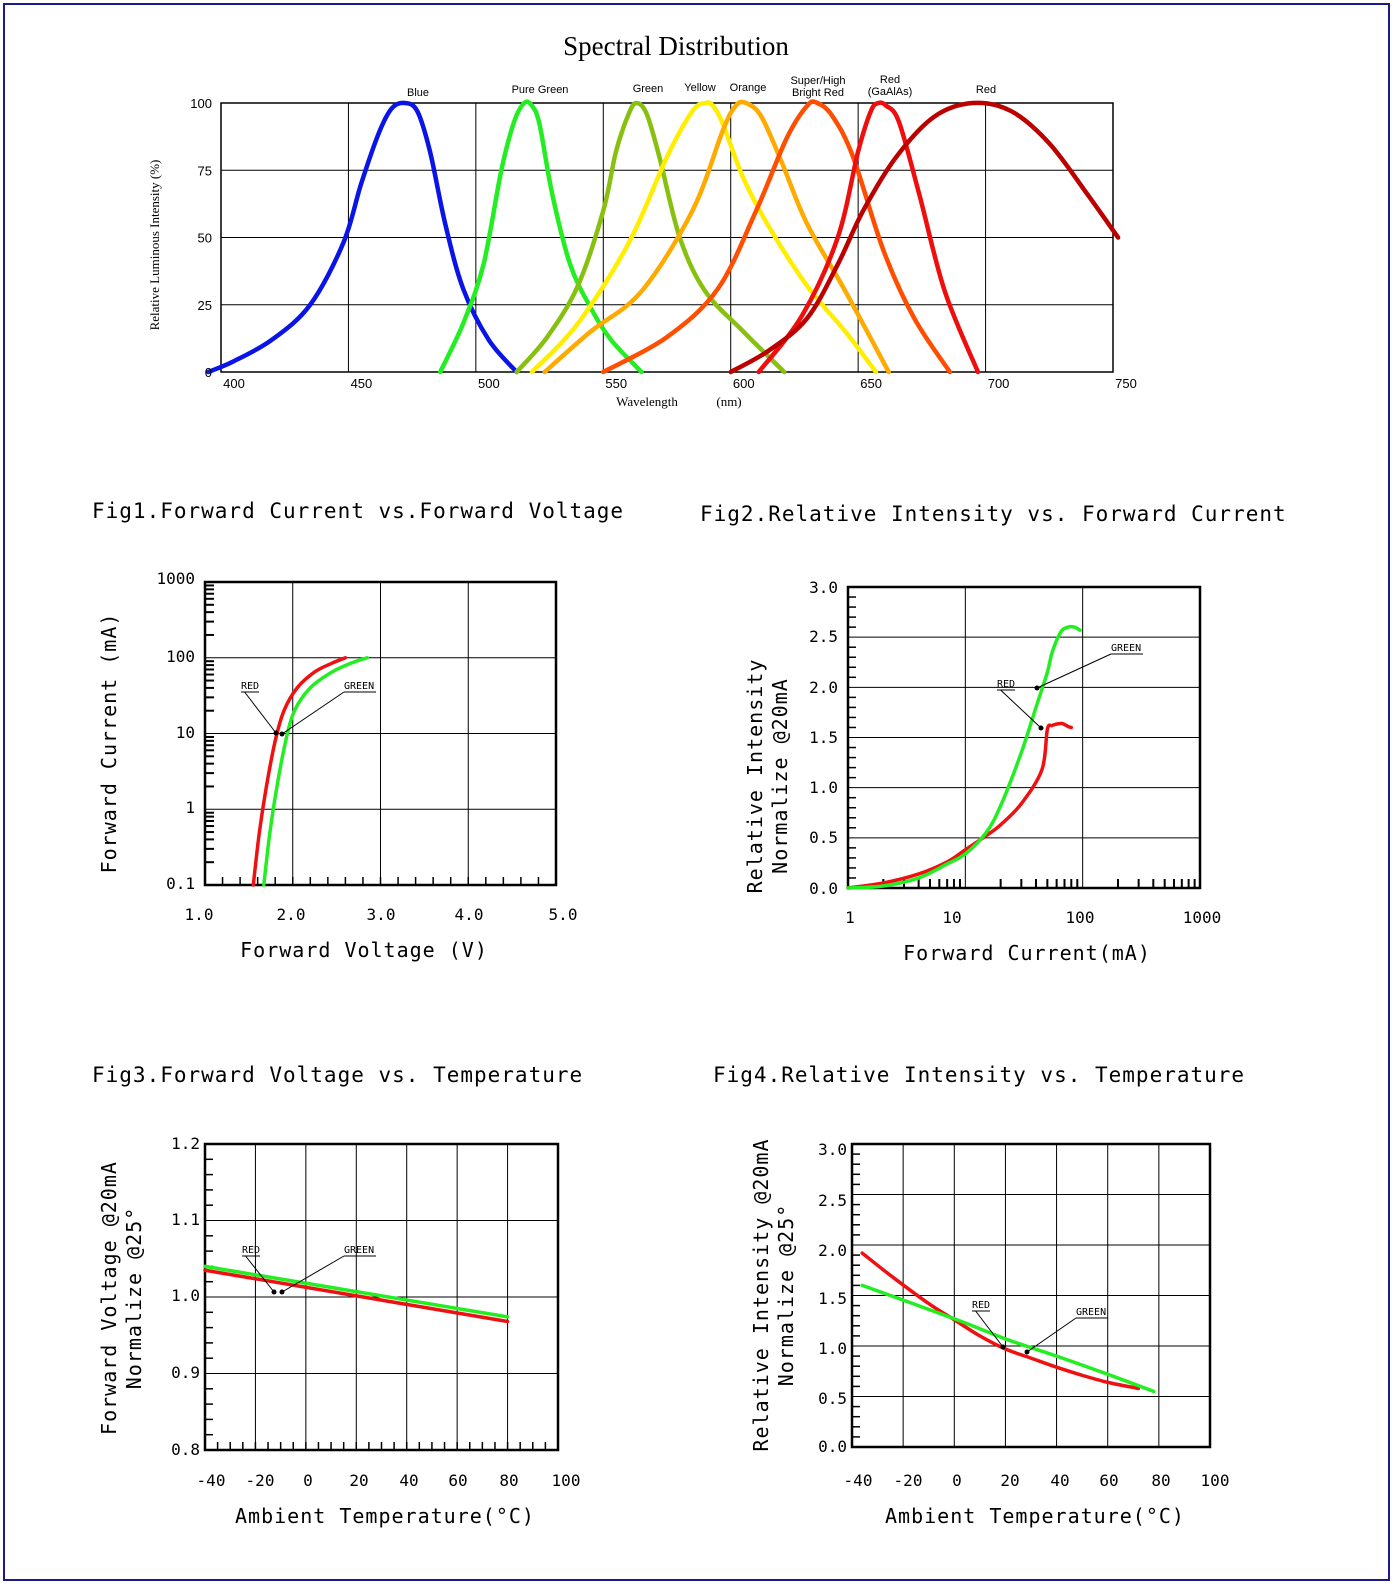 The image size is (1395, 1586). I want to click on series-label: Orange, so click(748, 88).